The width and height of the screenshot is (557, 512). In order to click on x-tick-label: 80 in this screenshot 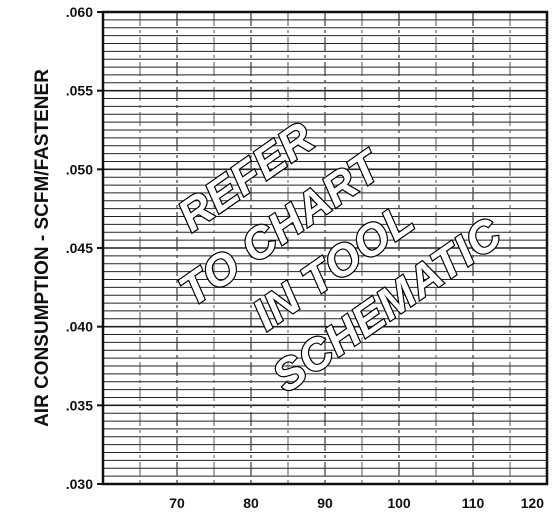, I will do `click(251, 503)`.